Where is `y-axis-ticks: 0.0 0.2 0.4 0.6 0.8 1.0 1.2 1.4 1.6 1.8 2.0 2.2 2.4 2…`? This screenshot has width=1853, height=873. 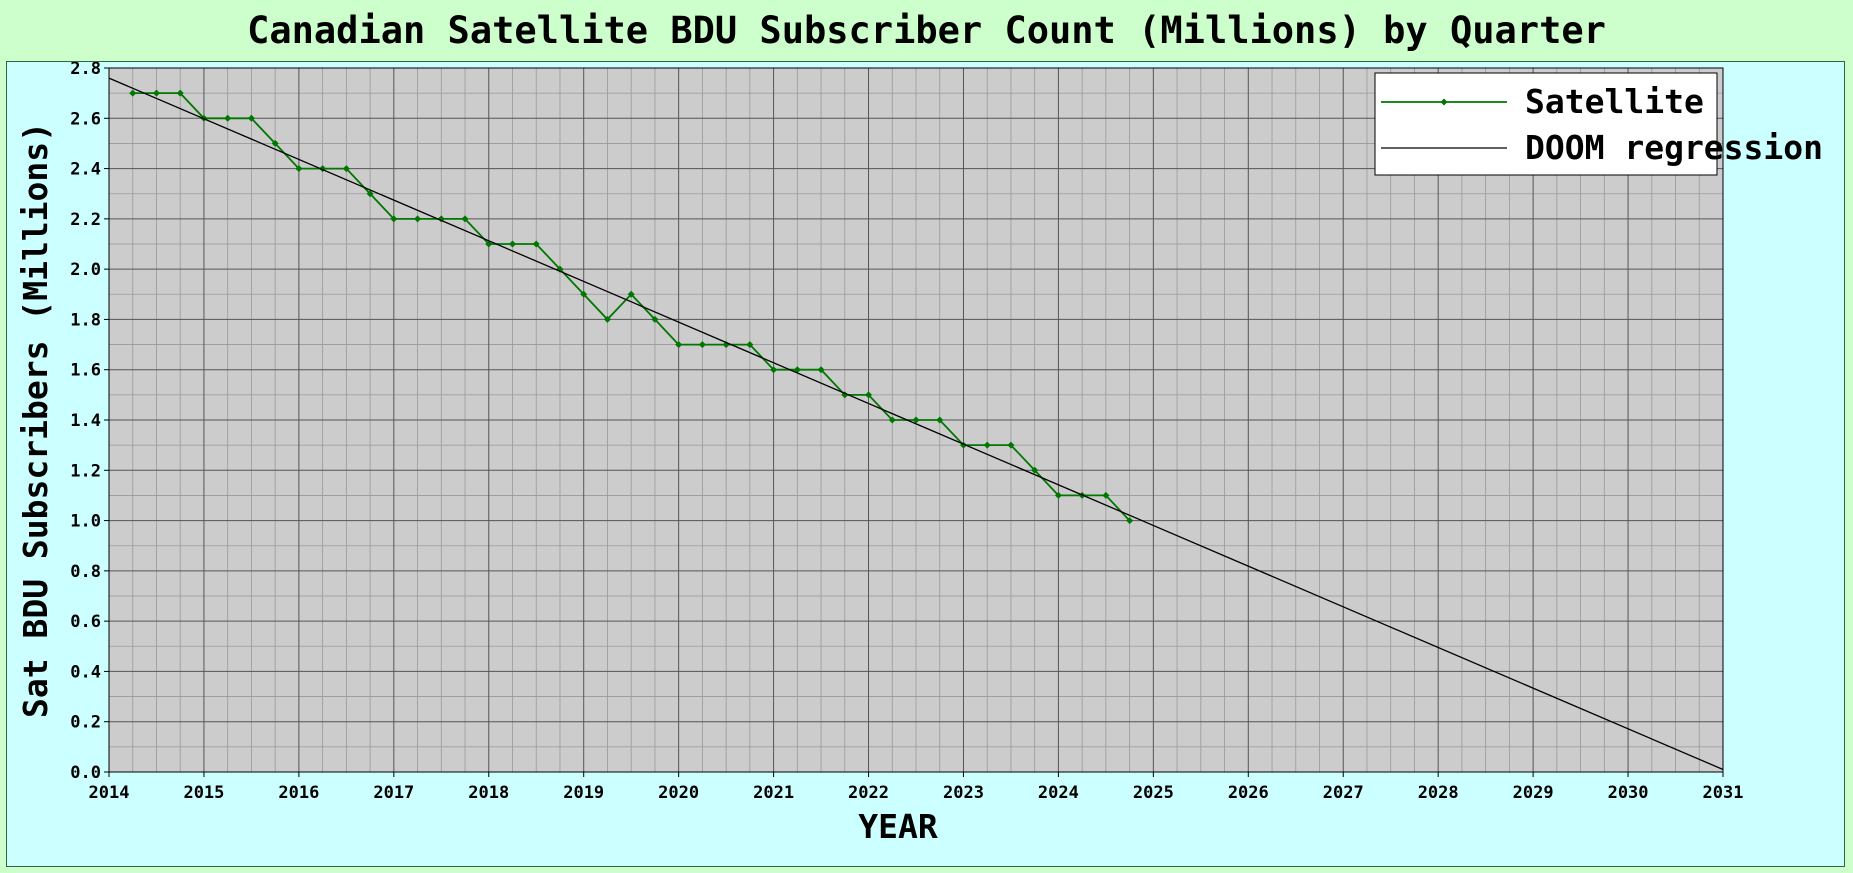
y-axis-ticks: 0.0 0.2 0.4 0.6 0.8 1.0 1.2 1.4 1.6 1.8 2.0 2.2 2.4 2… is located at coordinates (89, 422).